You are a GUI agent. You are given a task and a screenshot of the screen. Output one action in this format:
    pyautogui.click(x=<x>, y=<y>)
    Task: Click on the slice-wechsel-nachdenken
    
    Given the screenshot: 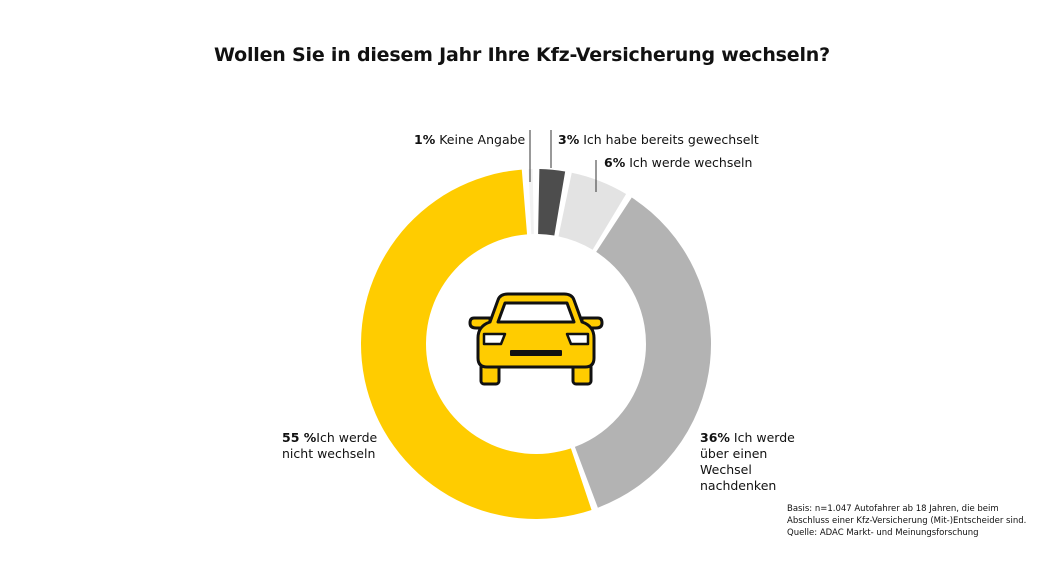 What is the action you would take?
    pyautogui.click(x=643, y=352)
    